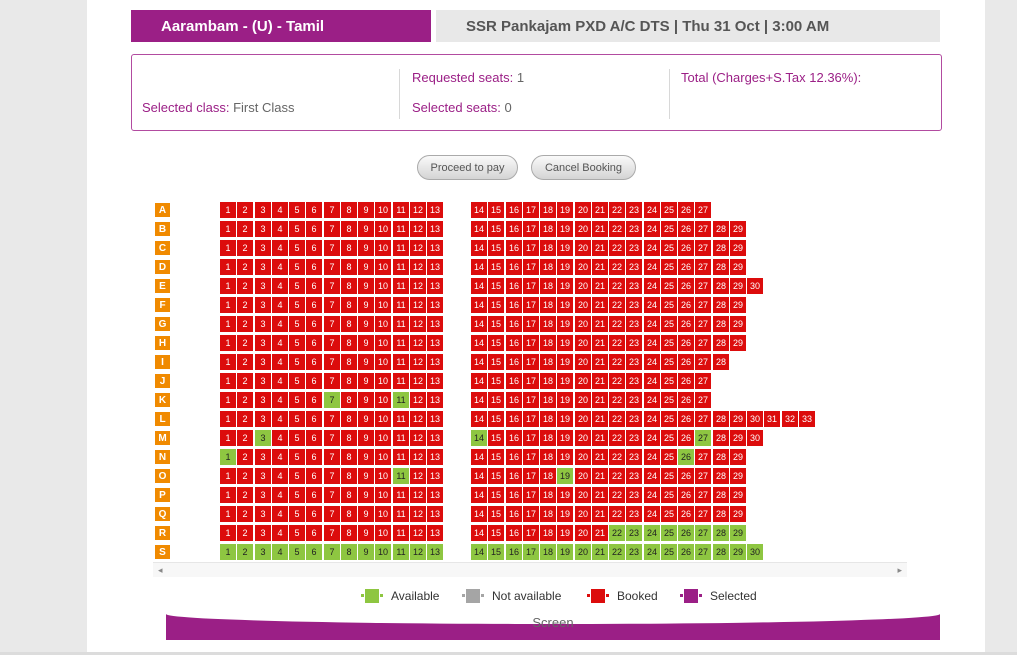  Describe the element at coordinates (514, 457) in the screenshot. I see `seat-n-16: 16` at that location.